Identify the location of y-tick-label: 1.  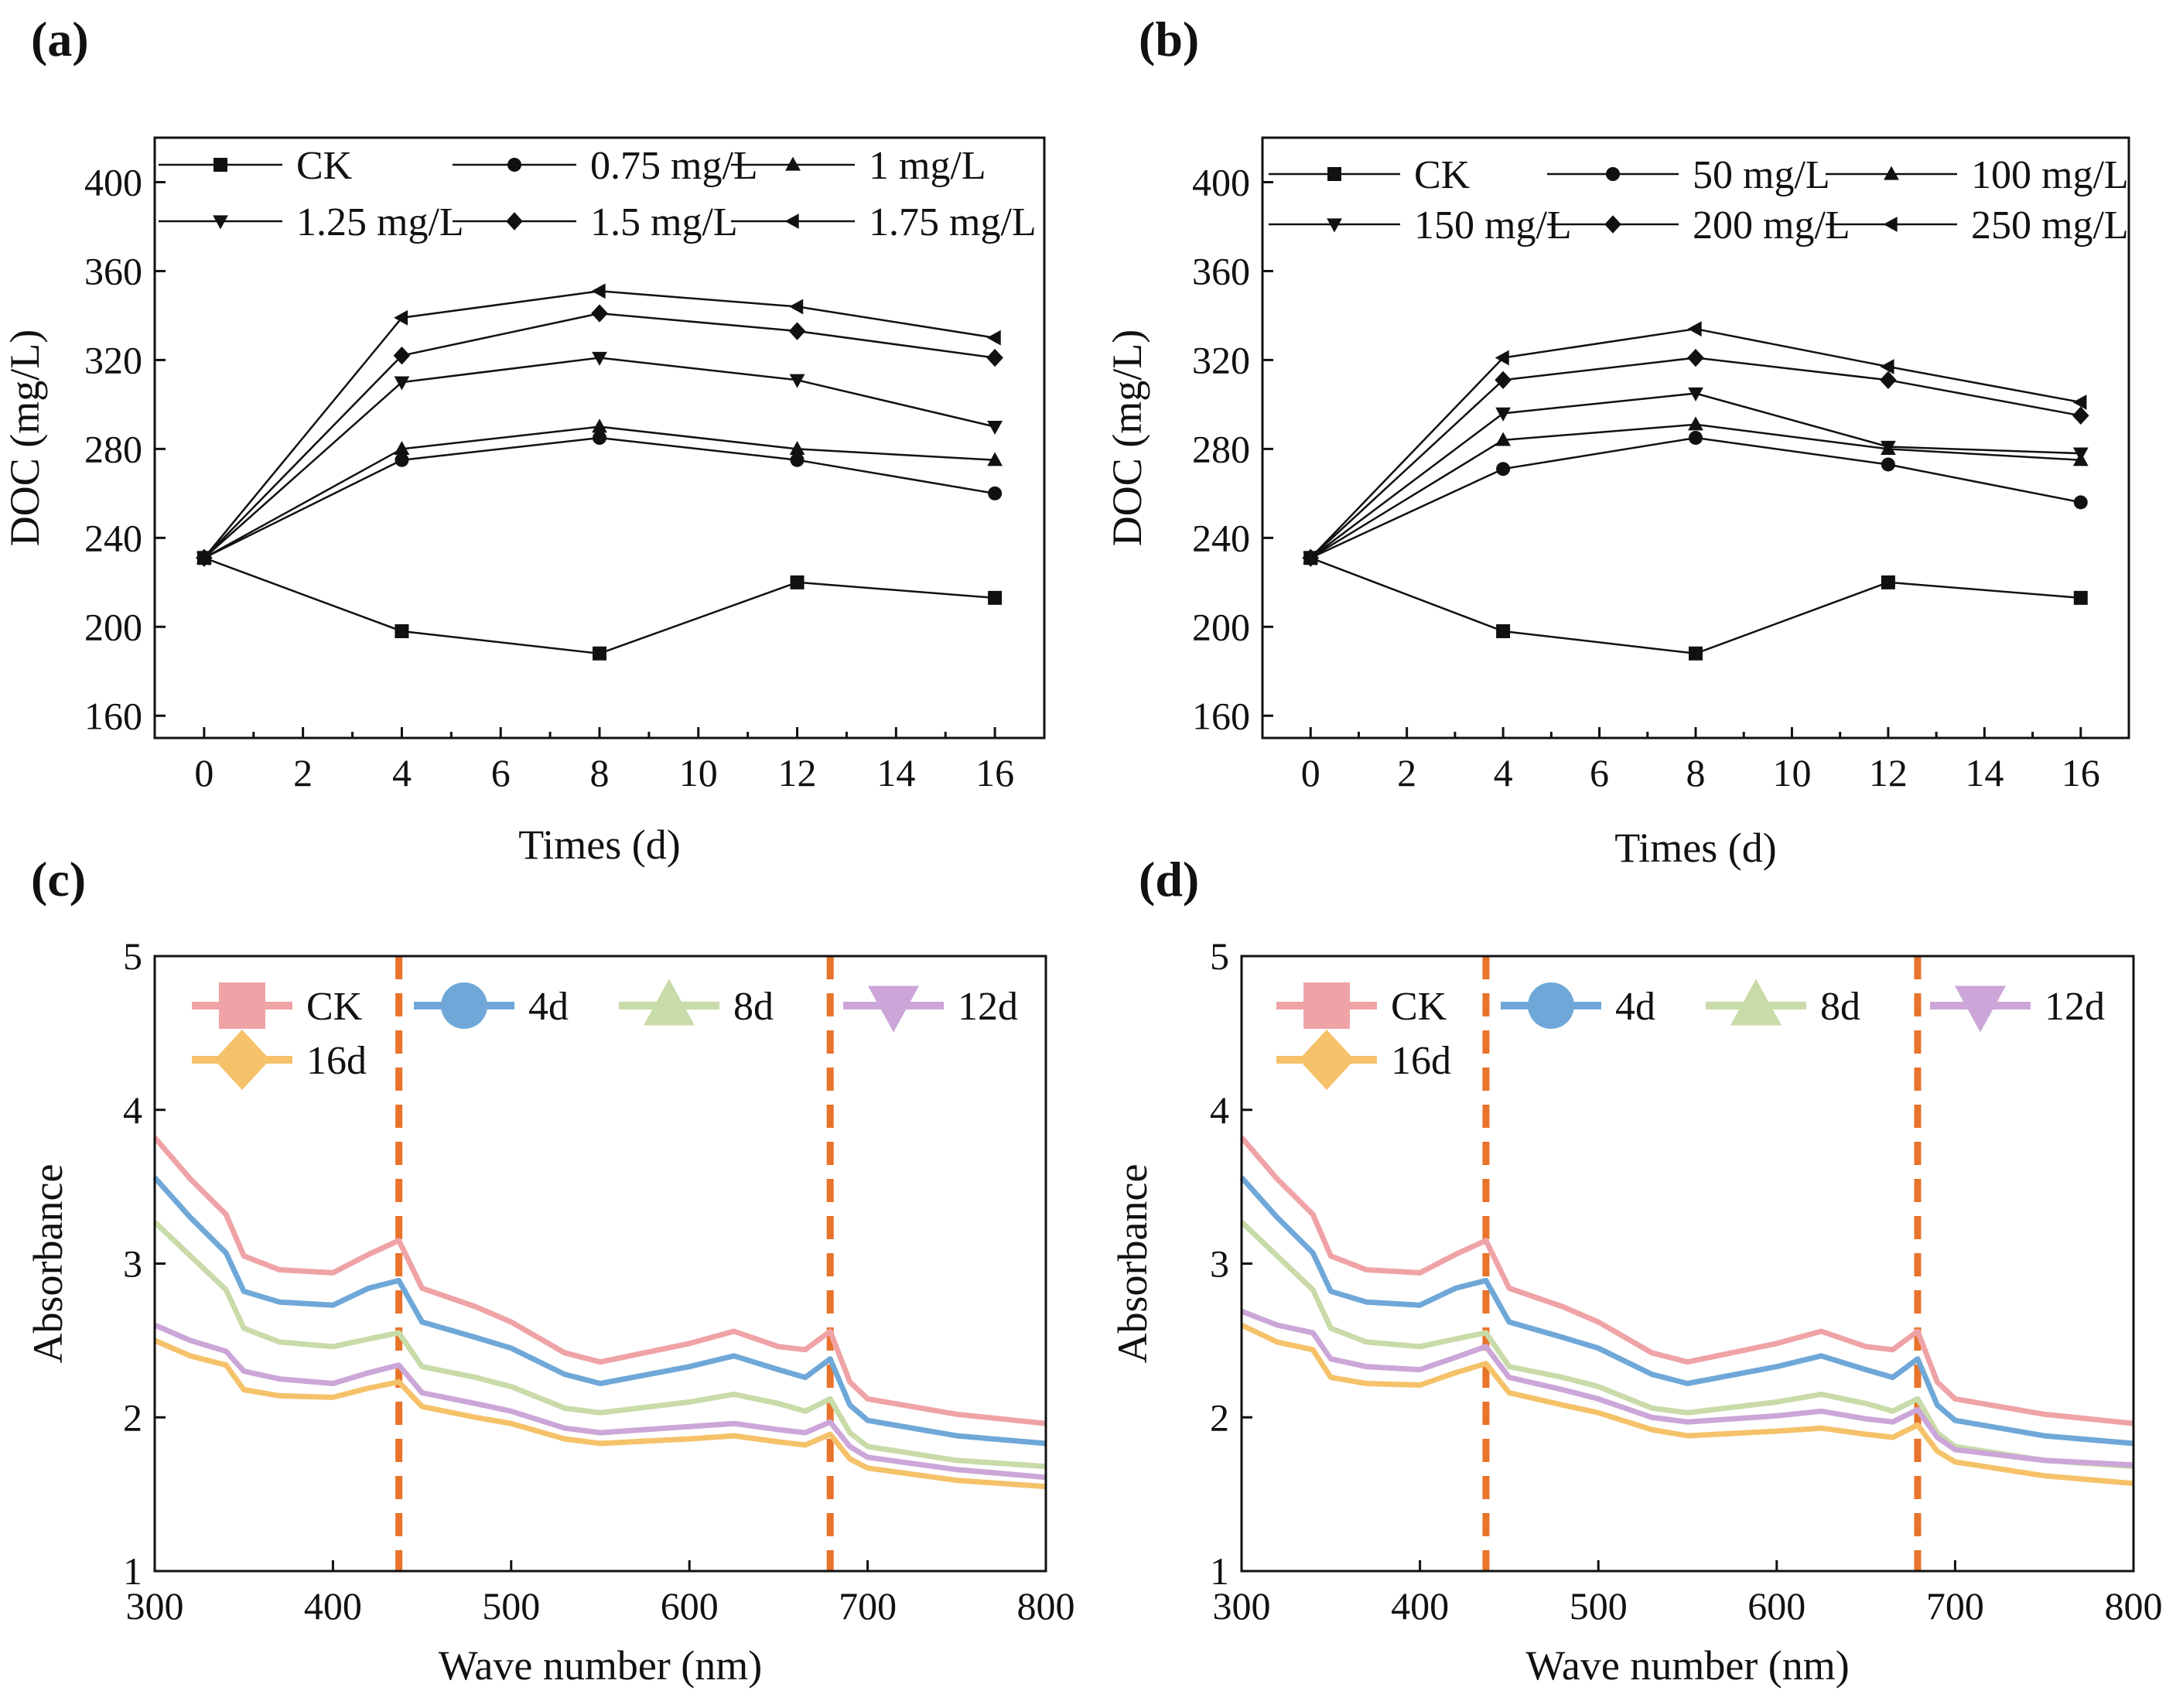
(133, 1571).